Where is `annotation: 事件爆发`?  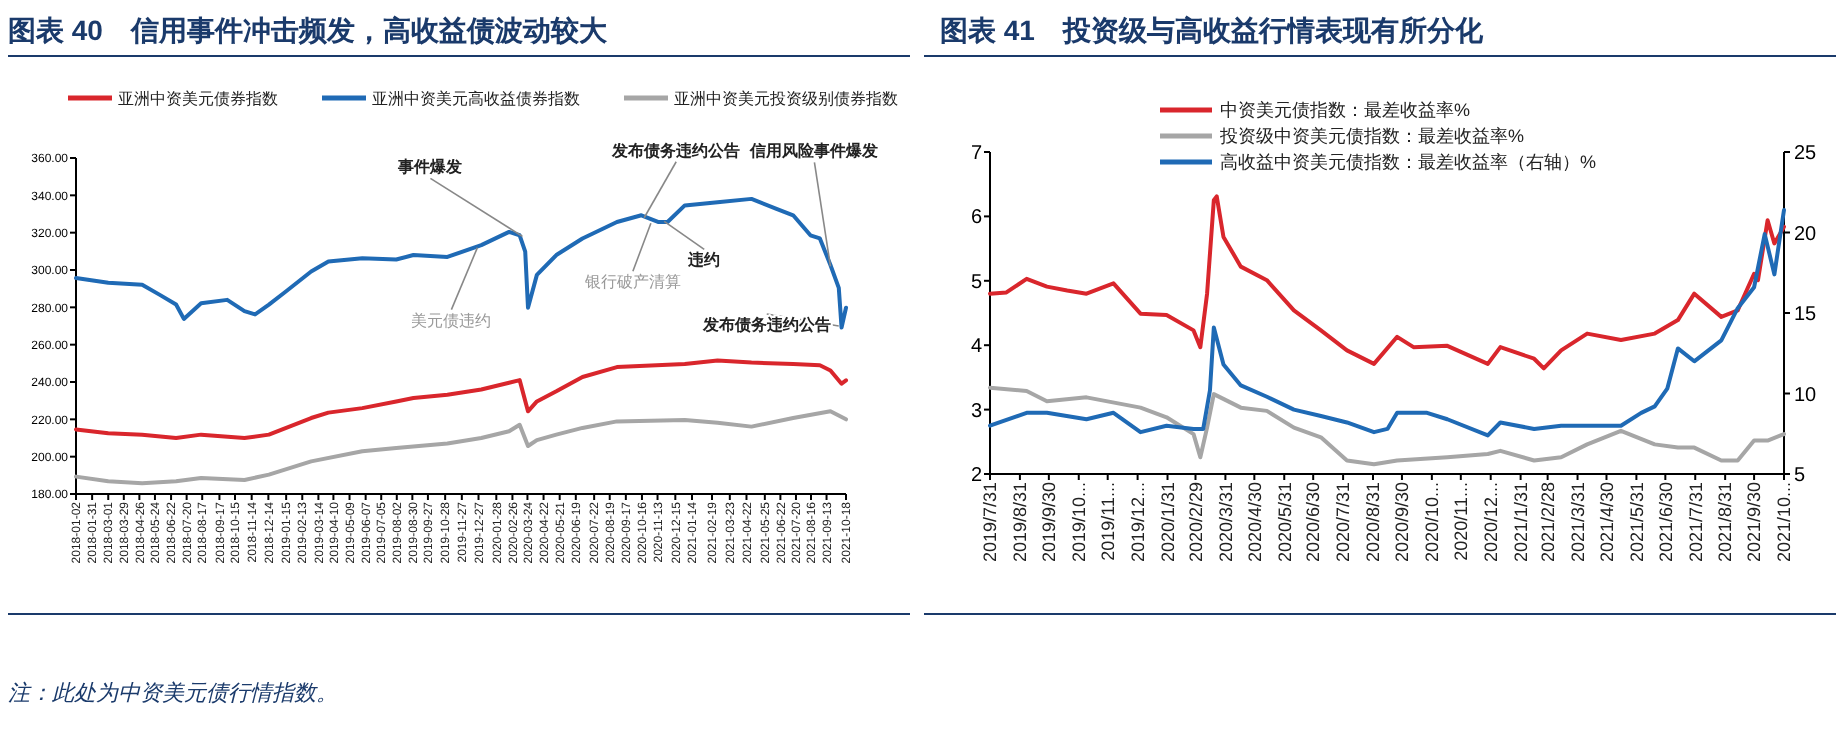
annotation: 事件爆发 is located at coordinates (429, 167).